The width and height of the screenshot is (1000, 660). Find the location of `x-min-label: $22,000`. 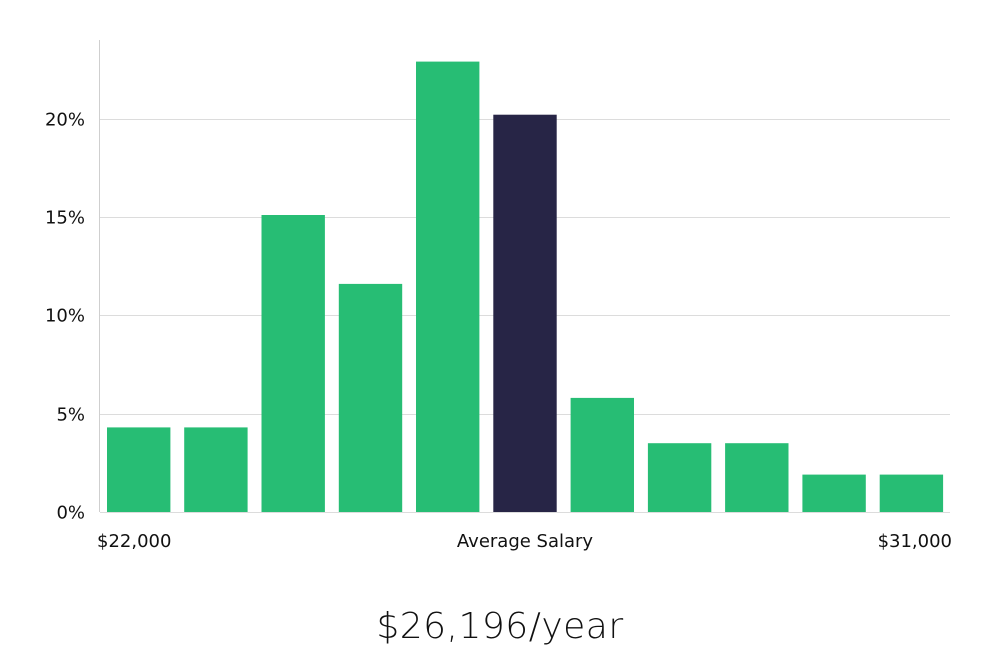

x-min-label: $22,000 is located at coordinates (134, 541).